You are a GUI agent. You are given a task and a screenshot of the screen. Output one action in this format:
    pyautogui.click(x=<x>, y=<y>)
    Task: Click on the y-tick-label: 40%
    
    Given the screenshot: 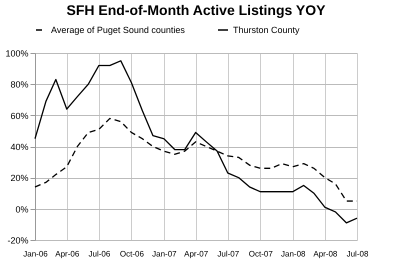 What is the action you would take?
    pyautogui.click(x=19, y=147)
    